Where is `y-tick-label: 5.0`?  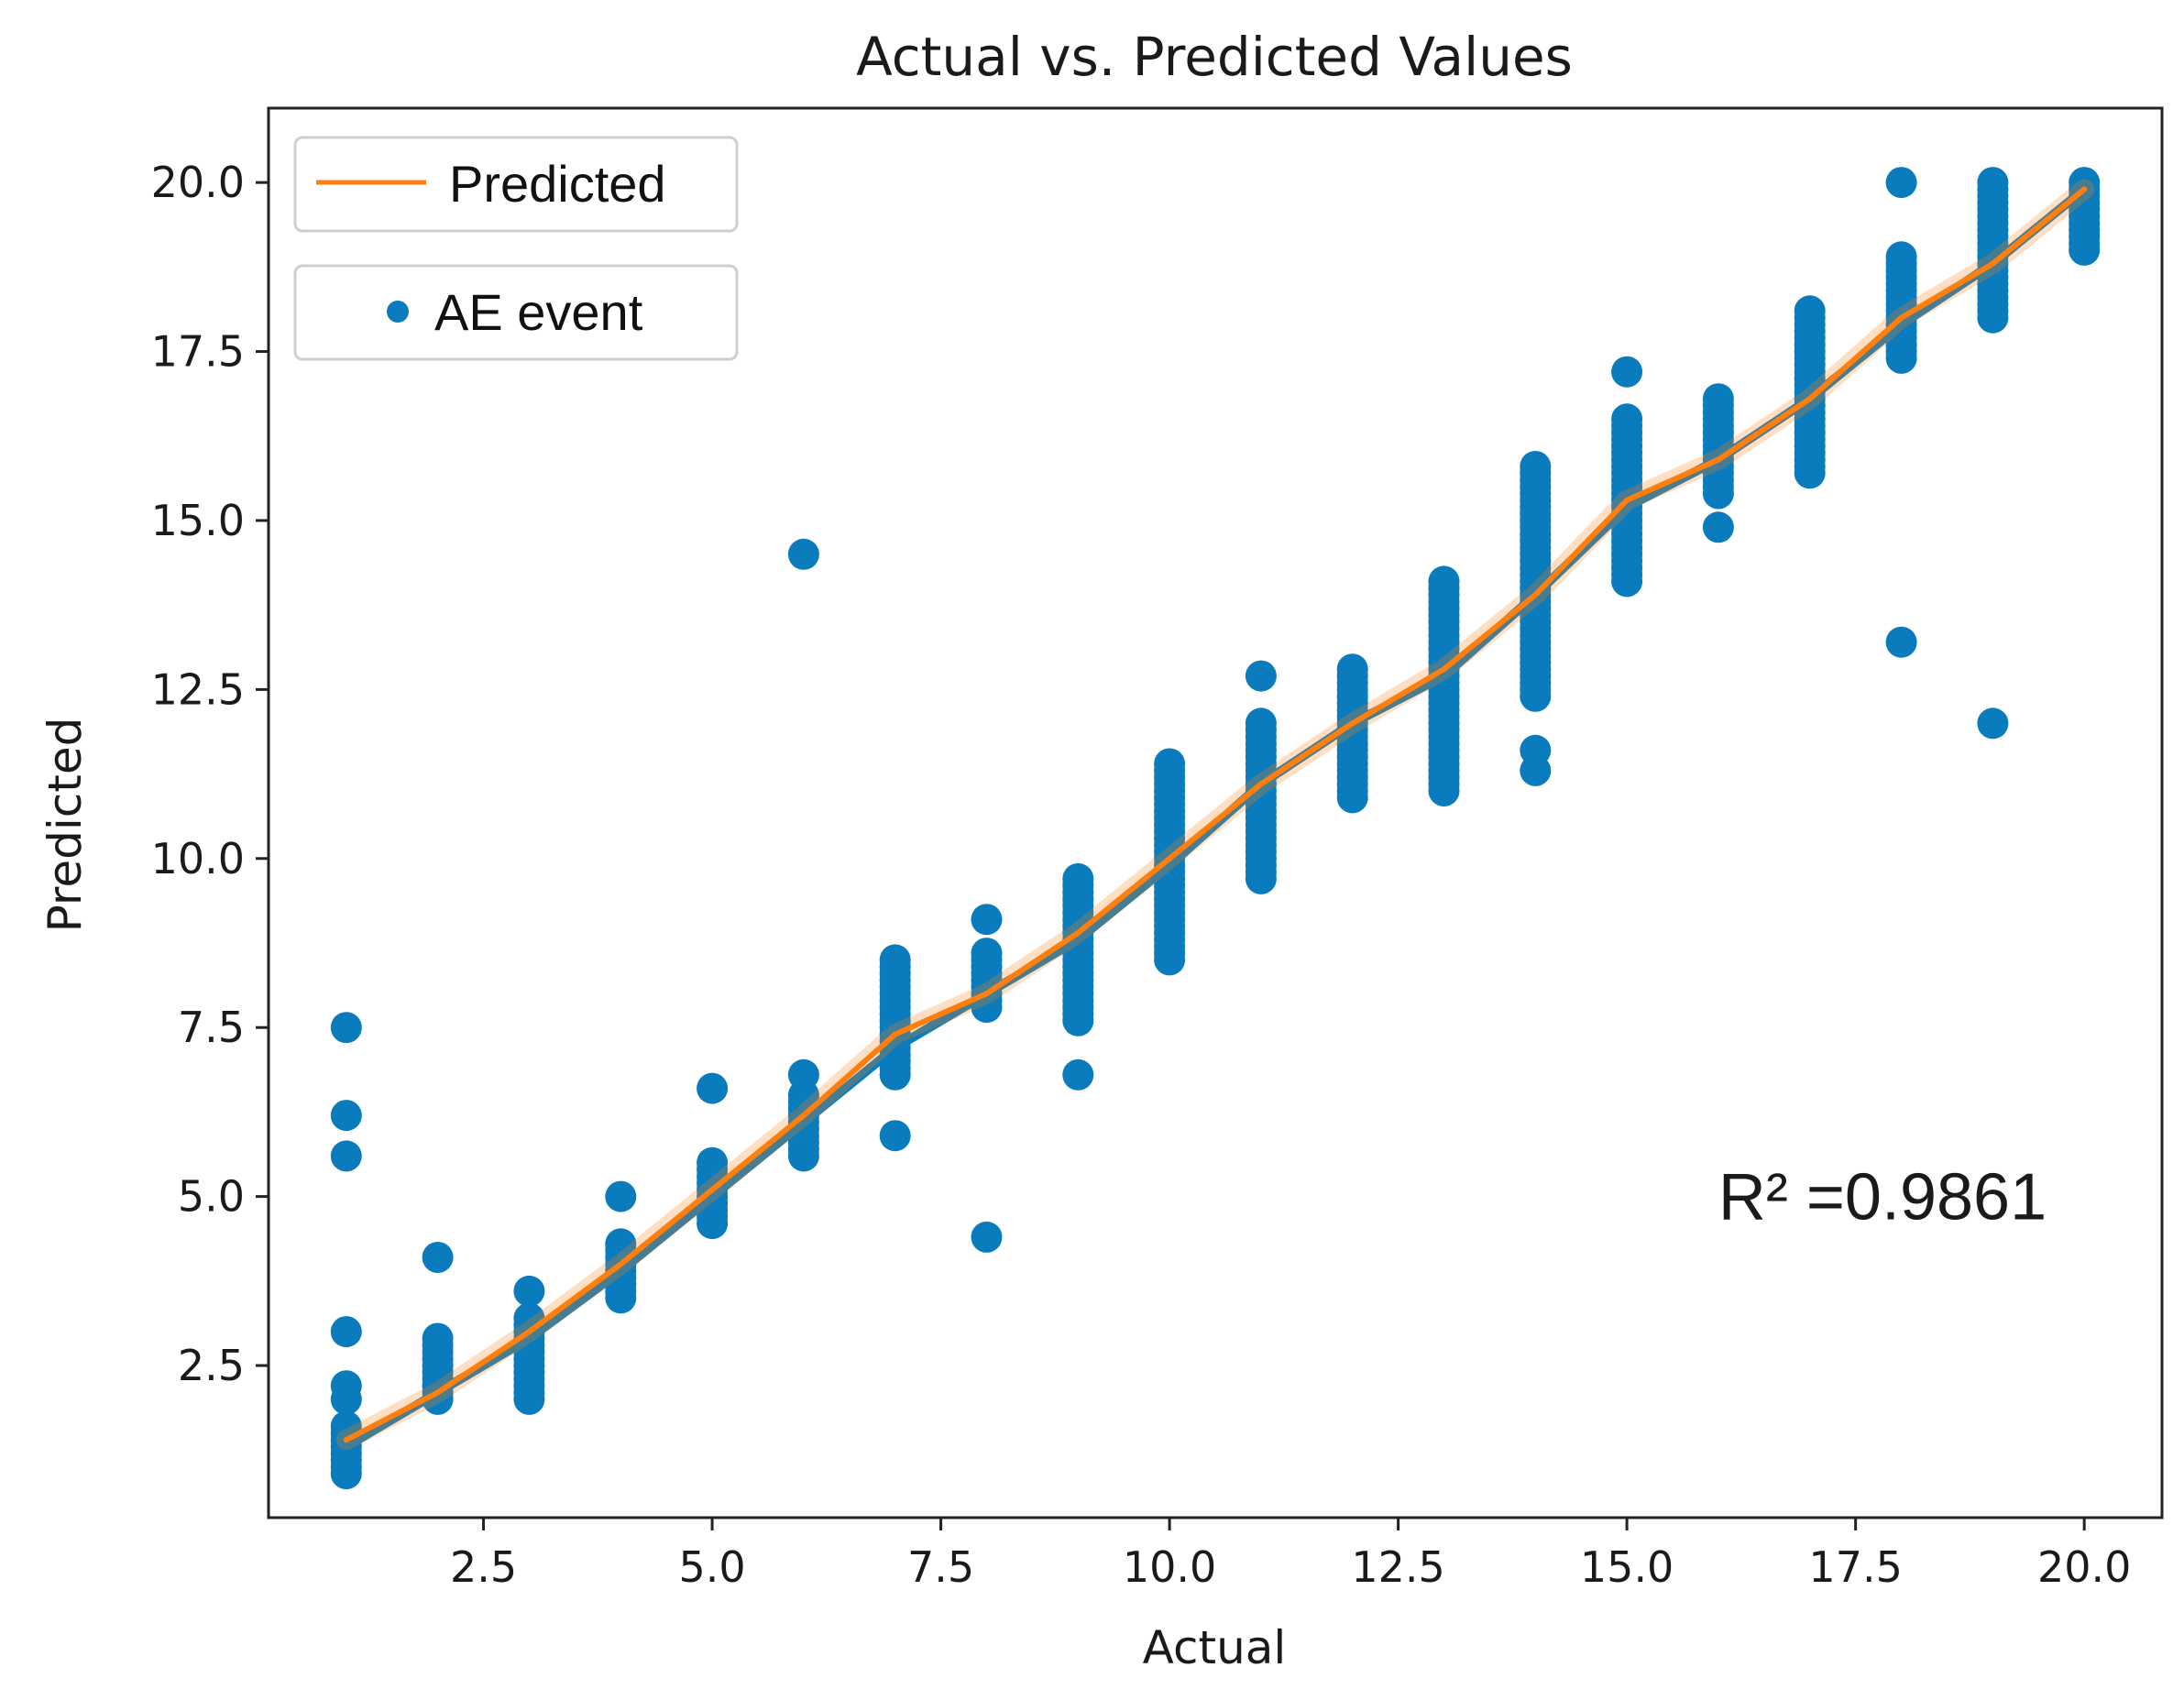
y-tick-label: 5.0 is located at coordinates (211, 1197).